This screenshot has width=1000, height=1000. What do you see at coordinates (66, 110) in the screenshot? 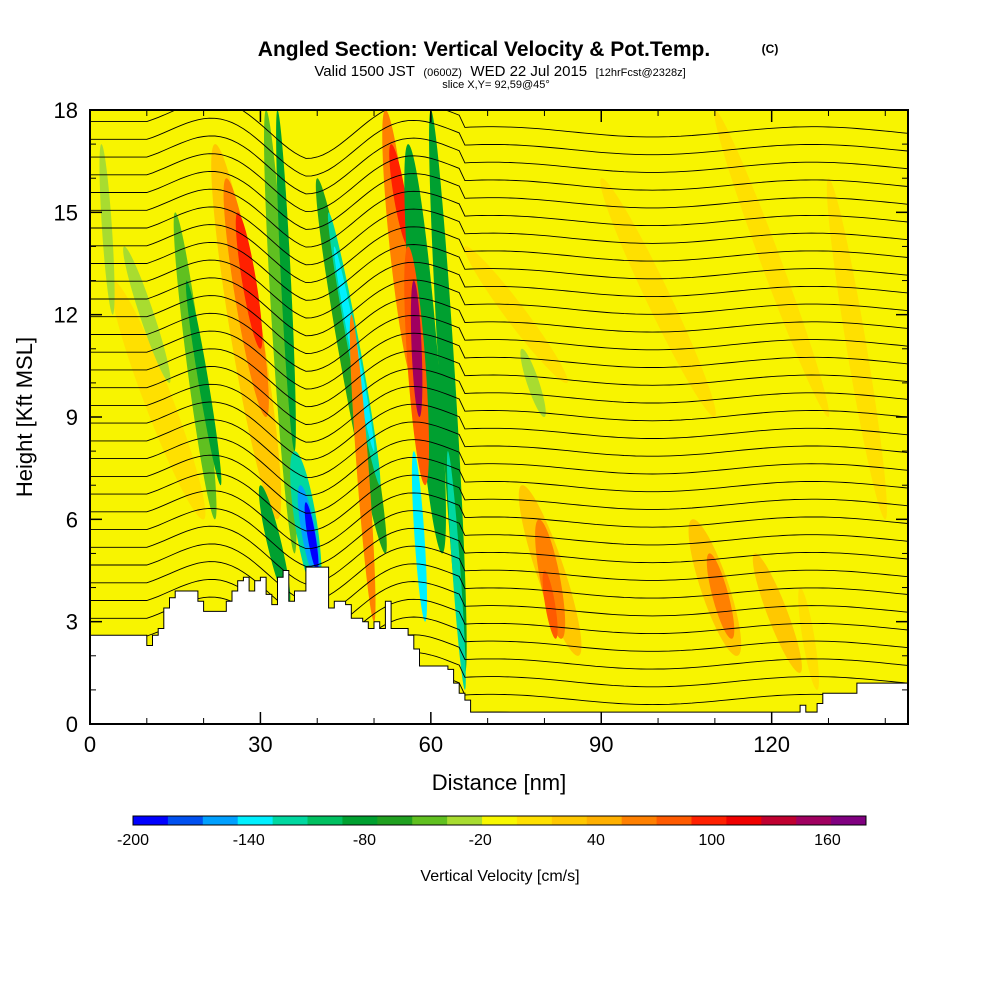
I see `y-tick-label: 18` at bounding box center [66, 110].